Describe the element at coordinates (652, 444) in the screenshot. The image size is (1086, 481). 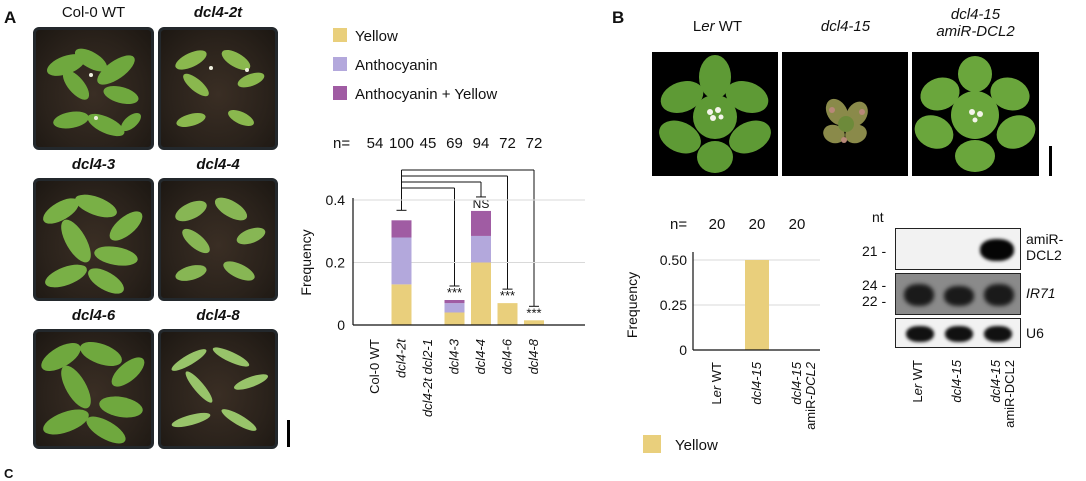
I see `legend-swatch` at that location.